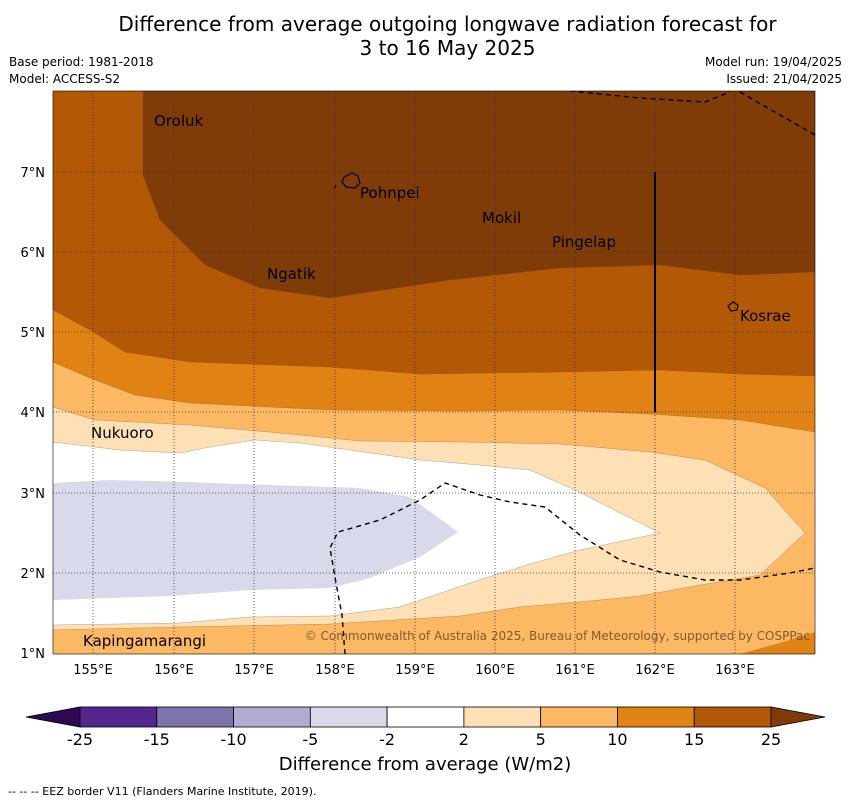 The height and width of the screenshot is (804, 850). I want to click on base-period: Base period: 1981-2018, so click(81, 62).